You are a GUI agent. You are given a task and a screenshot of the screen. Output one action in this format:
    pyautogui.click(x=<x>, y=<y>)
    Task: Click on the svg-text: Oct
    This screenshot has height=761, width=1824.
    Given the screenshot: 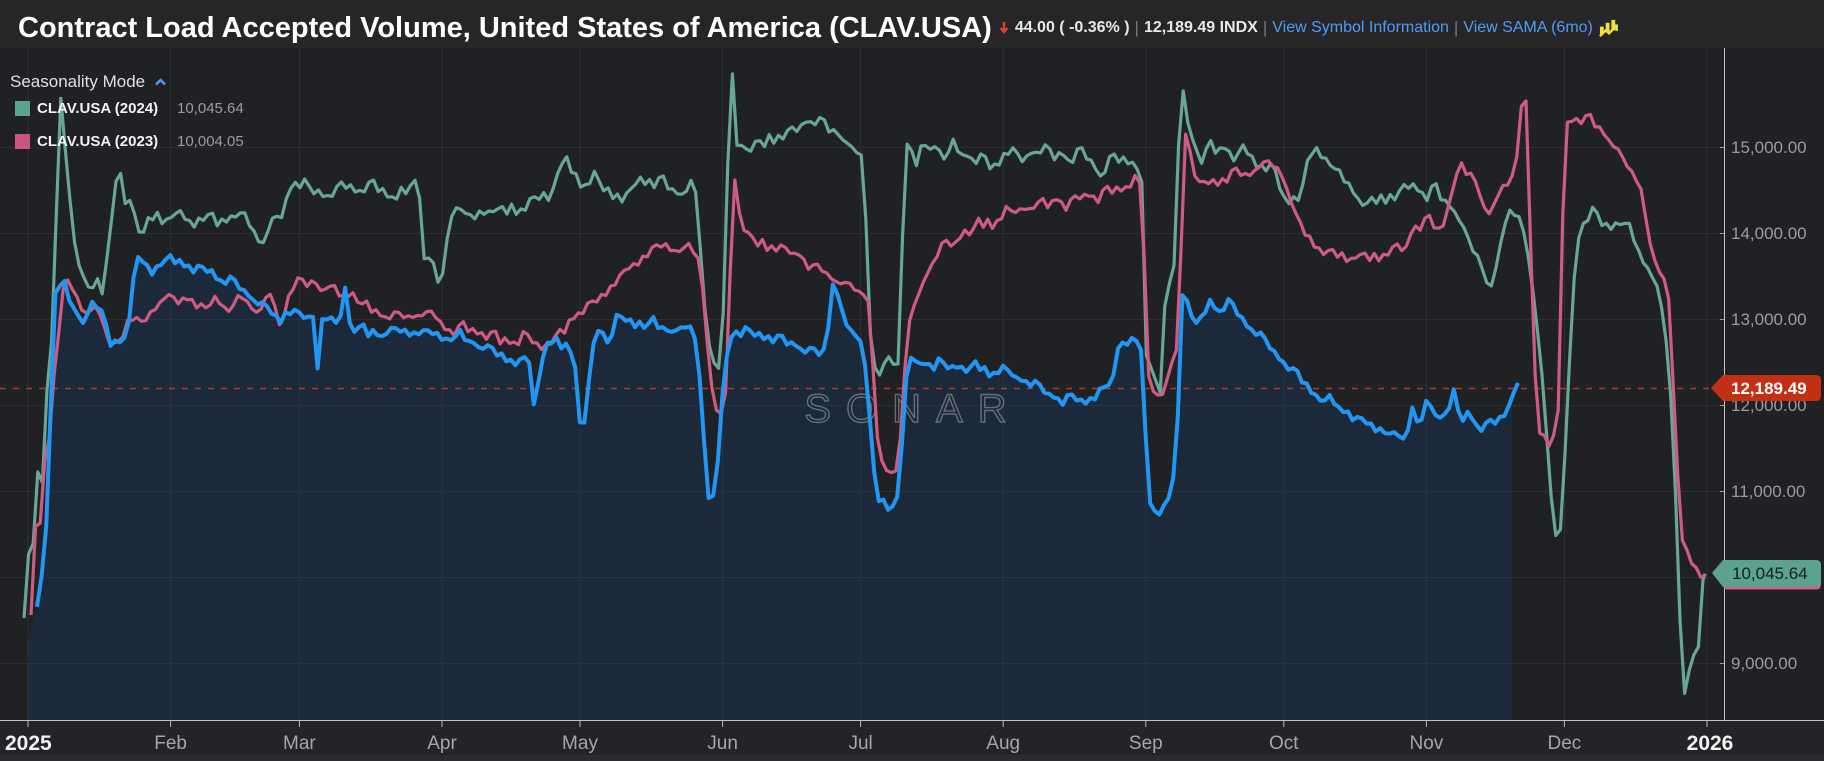 What is the action you would take?
    pyautogui.click(x=1284, y=743)
    